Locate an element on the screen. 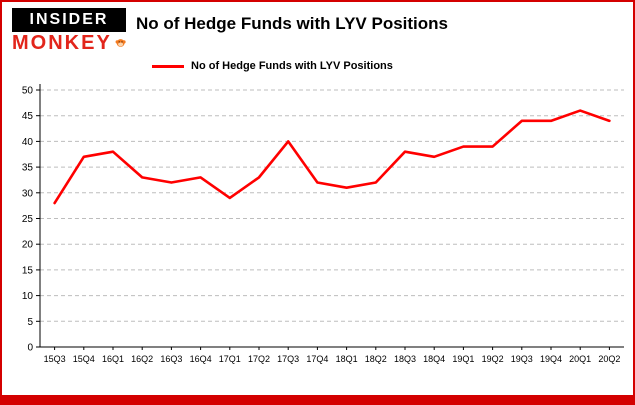 The image size is (635, 405). y-tick-label: 40 is located at coordinates (28, 142).